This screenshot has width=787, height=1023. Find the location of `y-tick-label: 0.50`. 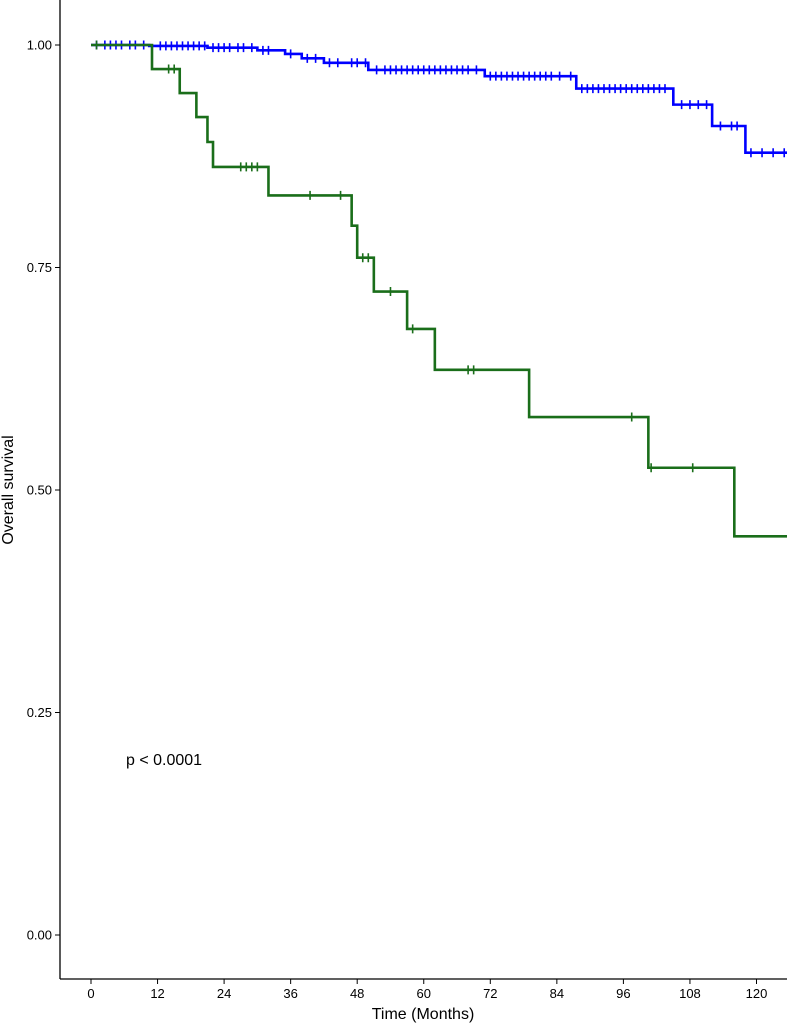

y-tick-label: 0.50 is located at coordinates (39, 490).